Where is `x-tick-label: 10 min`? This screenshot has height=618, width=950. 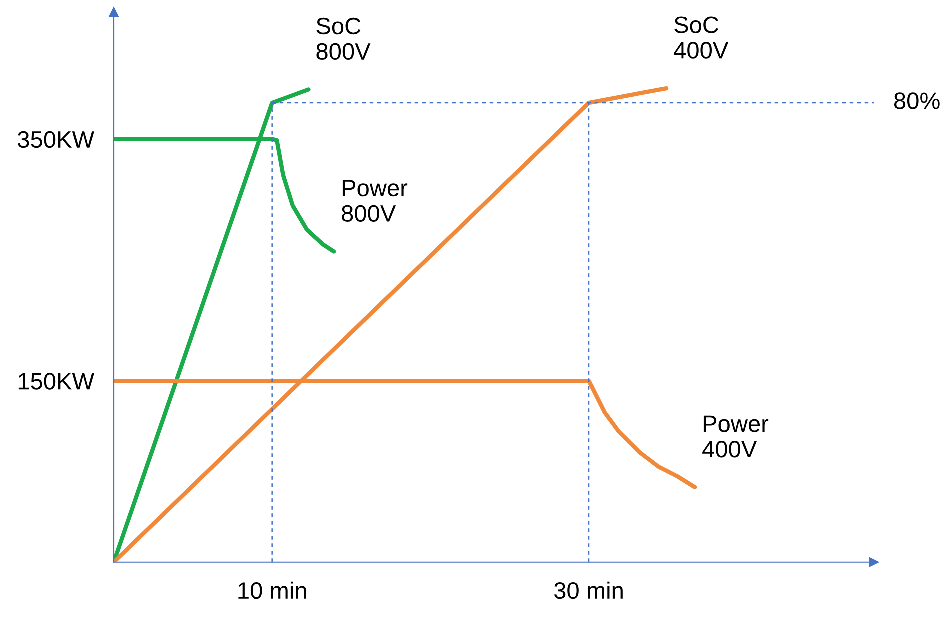
x-tick-label: 10 min is located at coordinates (272, 591).